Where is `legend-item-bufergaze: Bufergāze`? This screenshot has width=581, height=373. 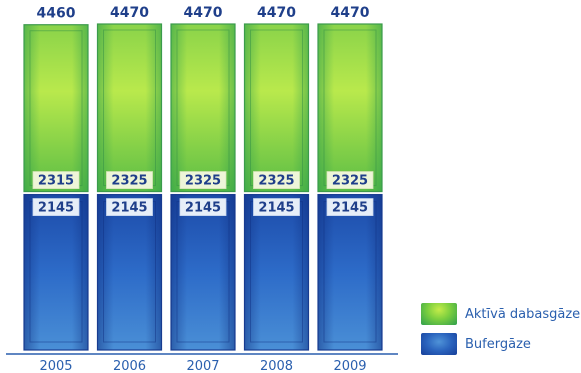 legend-item-bufergaze: Bufergāze is located at coordinates (500, 344).